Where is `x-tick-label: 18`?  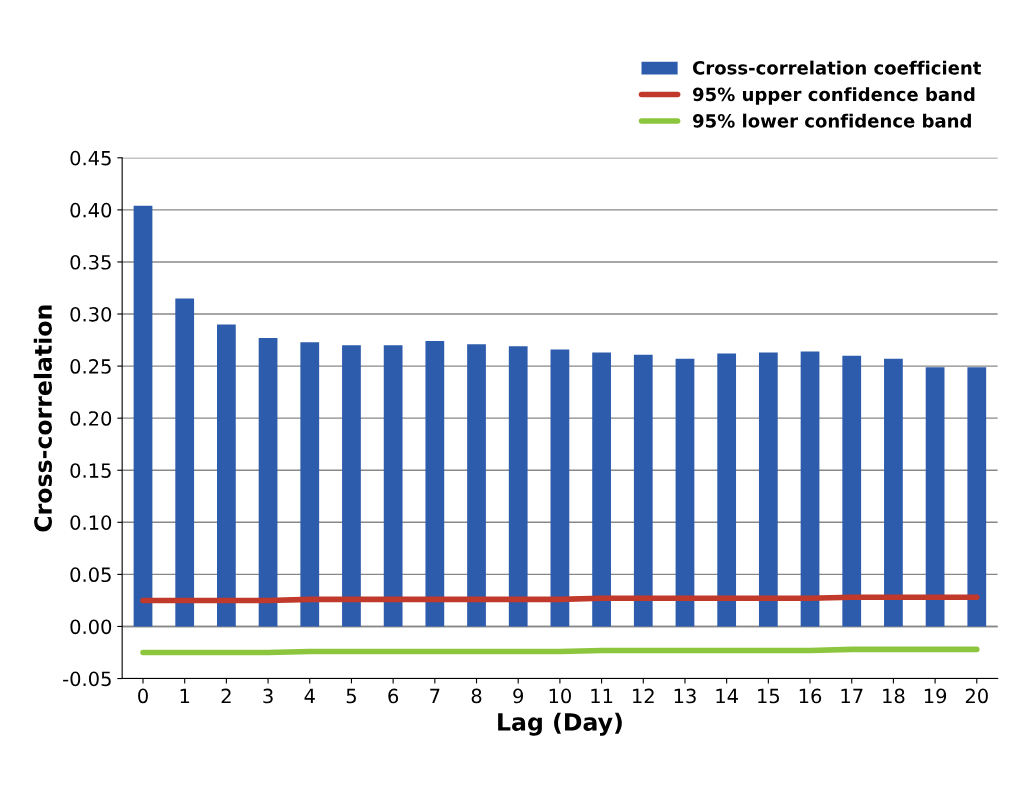 x-tick-label: 18 is located at coordinates (894, 696).